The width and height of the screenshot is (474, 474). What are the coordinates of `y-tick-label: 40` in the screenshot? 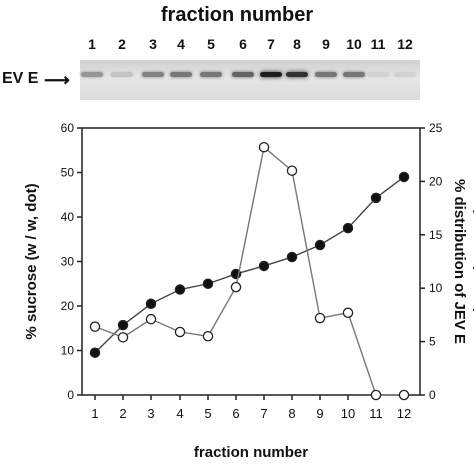 It's located at (68, 217).